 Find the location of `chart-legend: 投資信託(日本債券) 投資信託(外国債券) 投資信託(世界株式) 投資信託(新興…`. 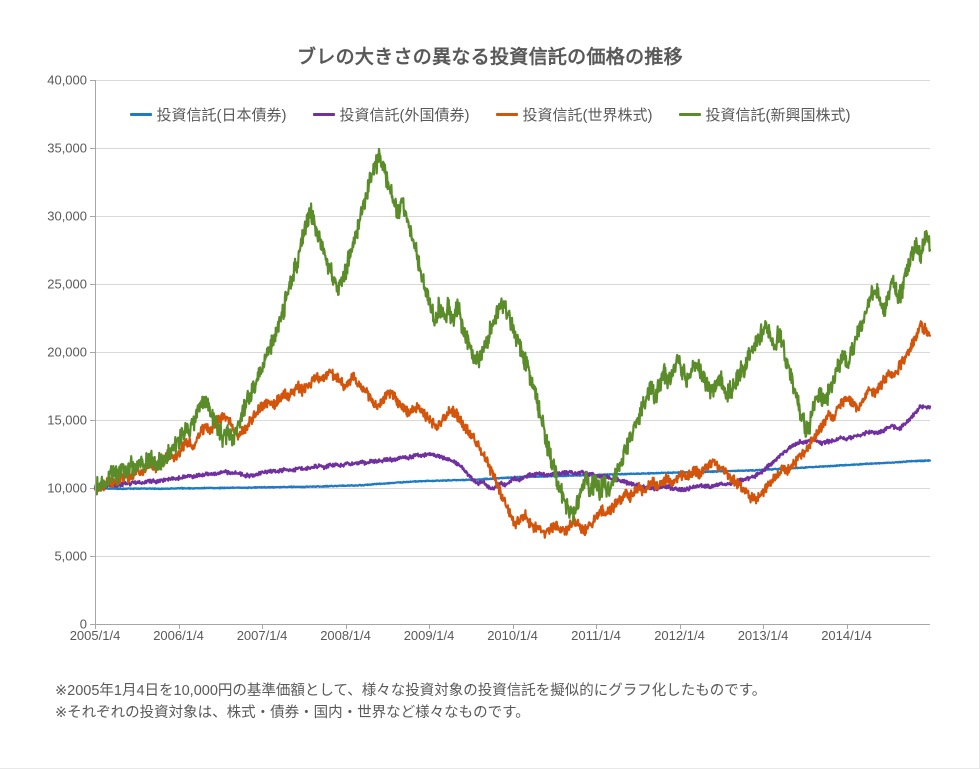

chart-legend: 投資信託(日本債券) 投資信託(外国債券) 投資信託(世界株式) 投資信託(新興… is located at coordinates (490, 114).